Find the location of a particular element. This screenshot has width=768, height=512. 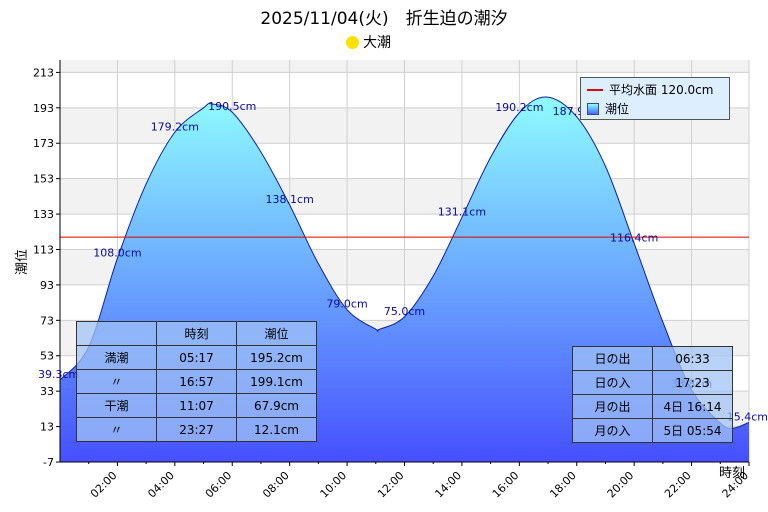

table-cell: 12.1cm is located at coordinates (276, 429).